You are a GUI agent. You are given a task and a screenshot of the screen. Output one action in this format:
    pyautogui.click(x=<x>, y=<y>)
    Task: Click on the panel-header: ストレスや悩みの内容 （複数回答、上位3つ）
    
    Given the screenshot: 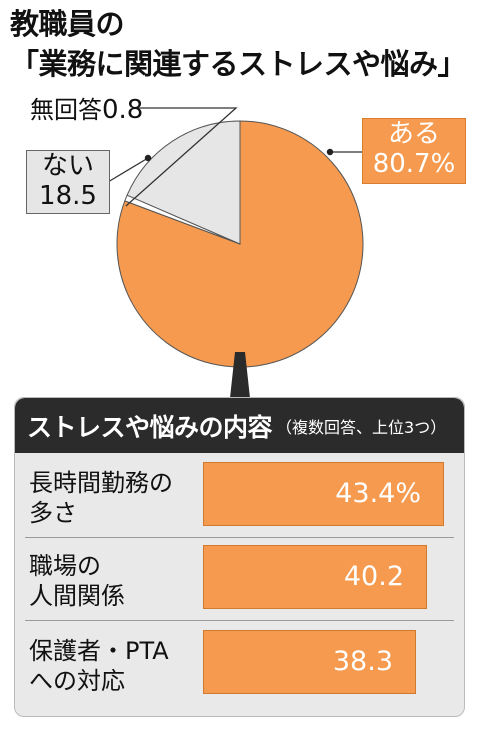 What is the action you would take?
    pyautogui.click(x=239, y=425)
    